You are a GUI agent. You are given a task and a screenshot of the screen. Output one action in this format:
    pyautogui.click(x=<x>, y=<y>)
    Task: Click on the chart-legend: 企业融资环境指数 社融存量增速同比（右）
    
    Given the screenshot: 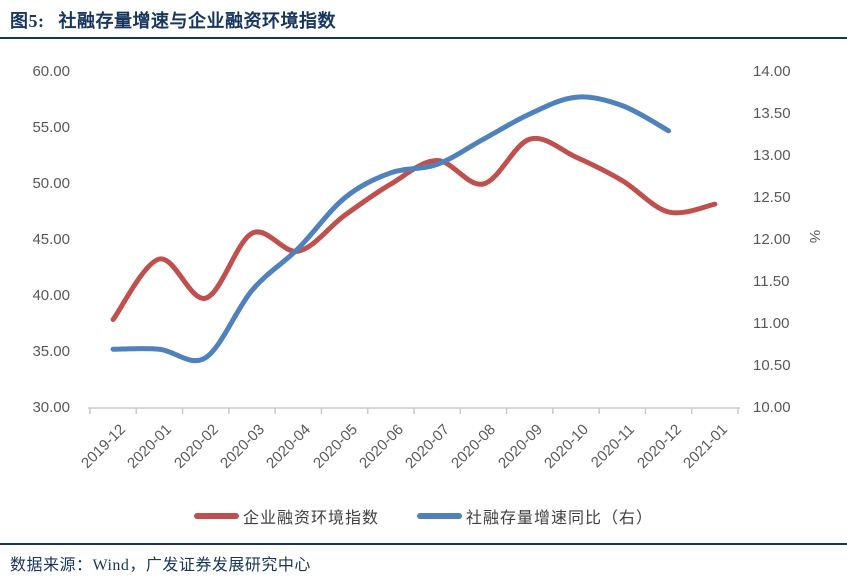 What is the action you would take?
    pyautogui.click(x=423, y=516)
    